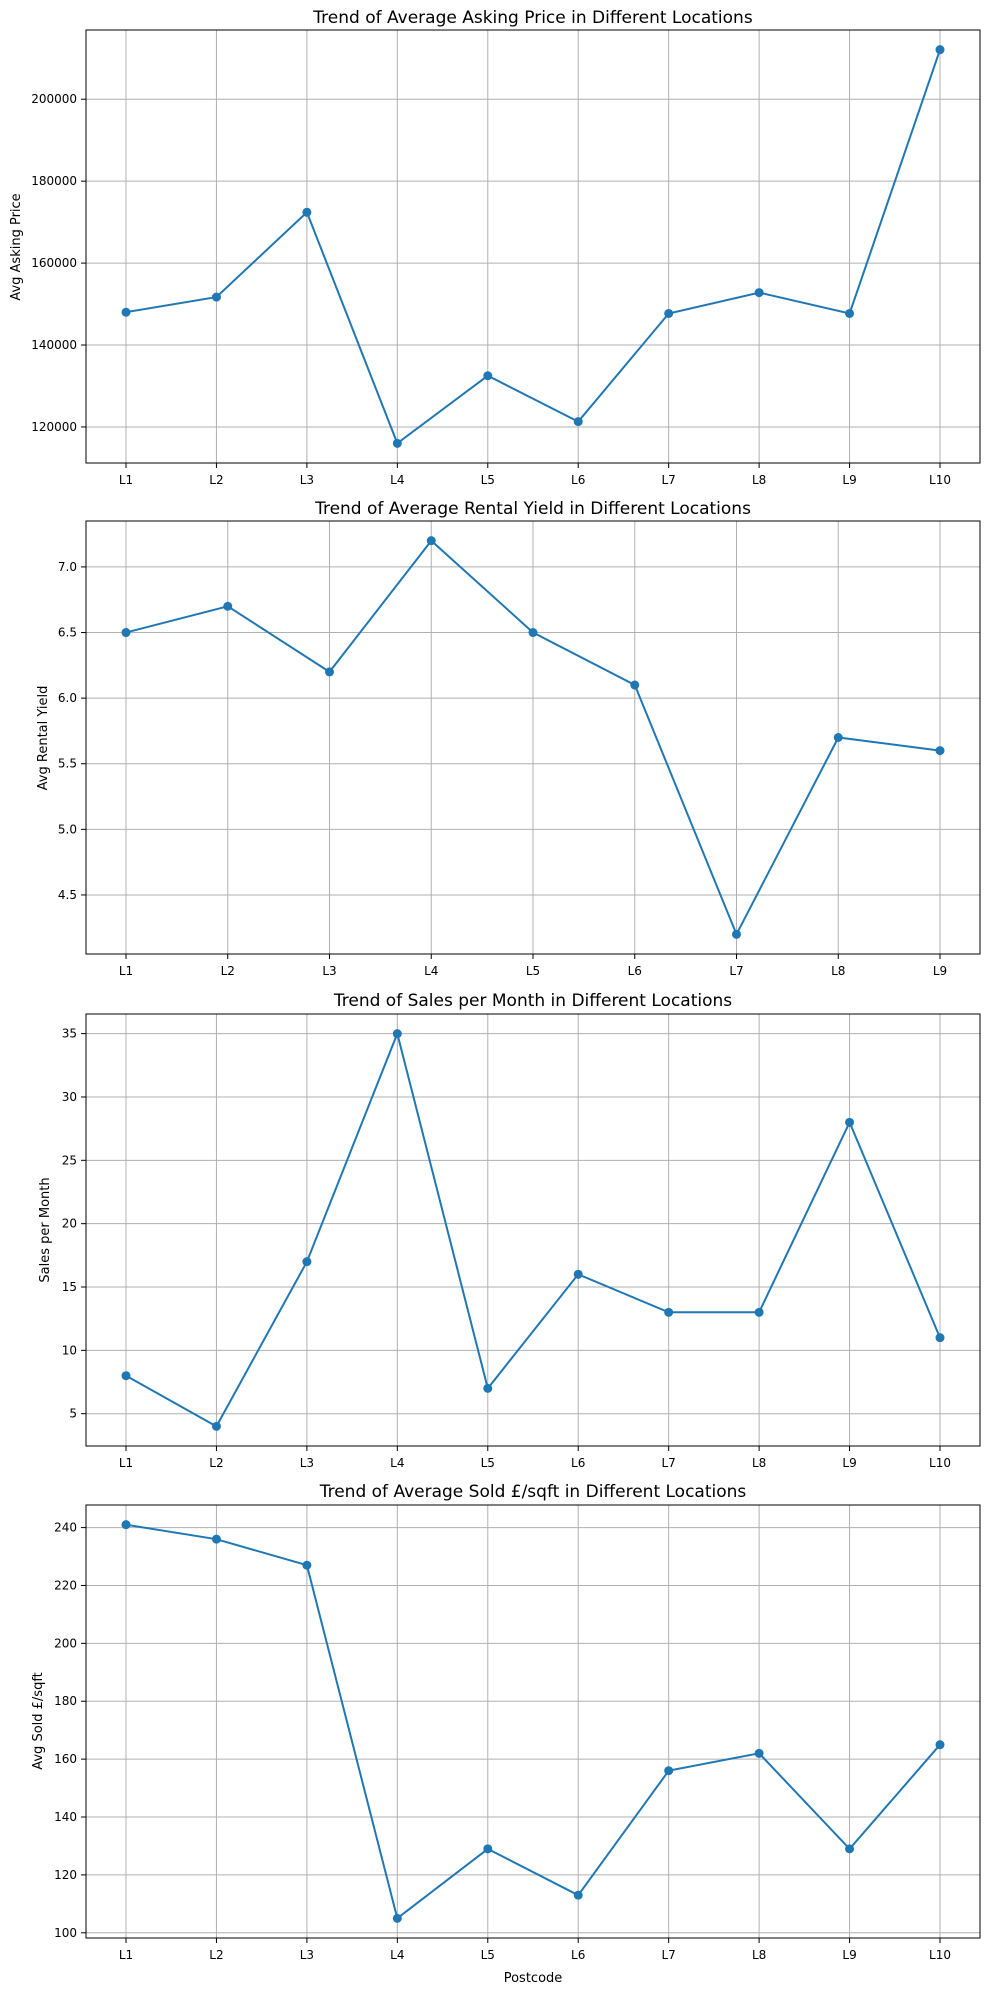  Describe the element at coordinates (69, 1097) in the screenshot. I see `y-tick-label: 30` at that location.